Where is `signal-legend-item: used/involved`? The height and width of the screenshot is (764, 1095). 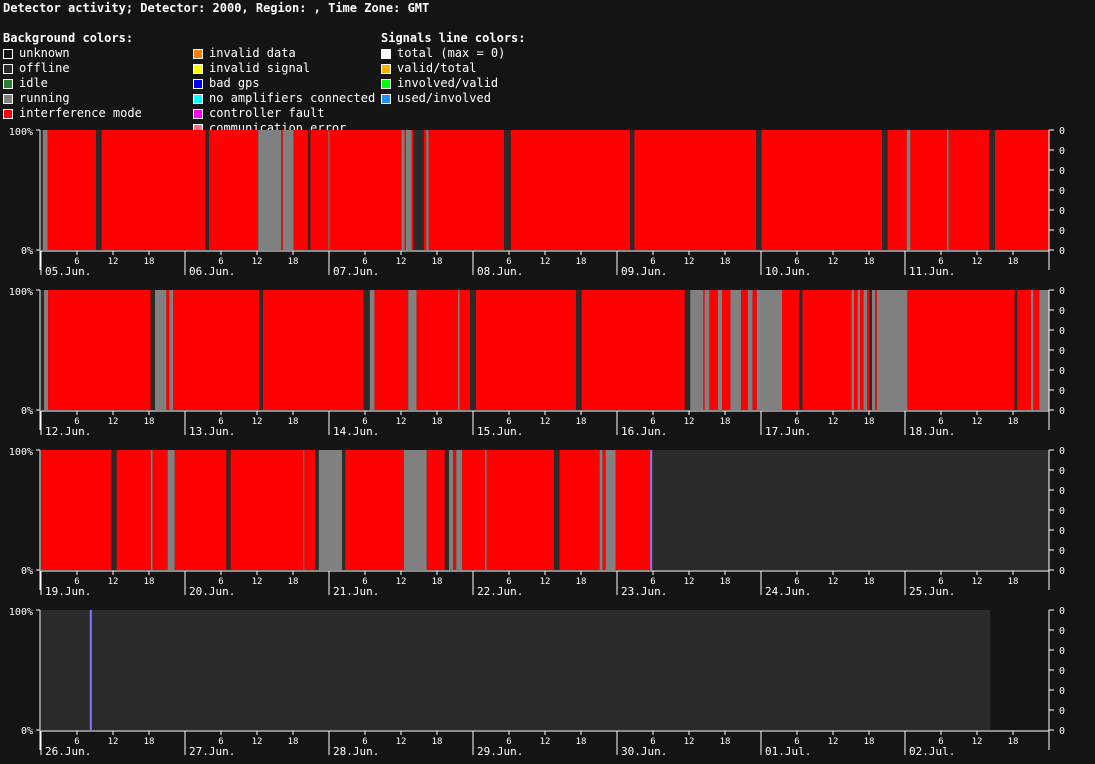
signal-legend-item: used/involved is located at coordinates (453, 98).